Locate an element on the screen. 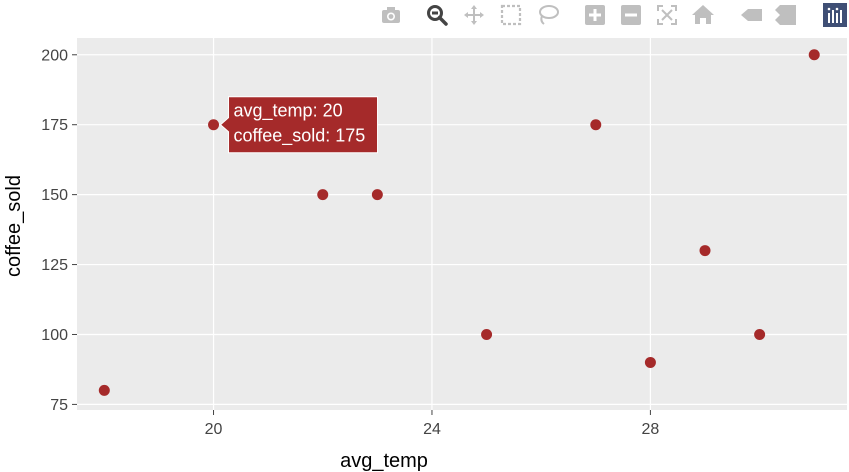  modebar is located at coordinates (424, 15).